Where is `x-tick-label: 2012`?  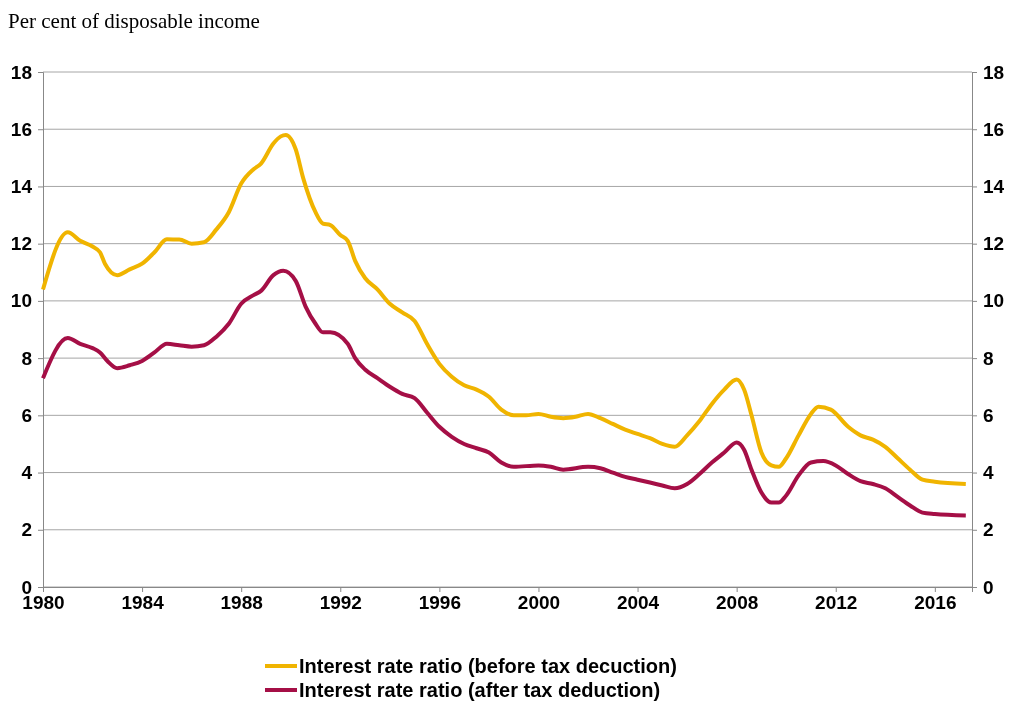 x-tick-label: 2012 is located at coordinates (836, 603).